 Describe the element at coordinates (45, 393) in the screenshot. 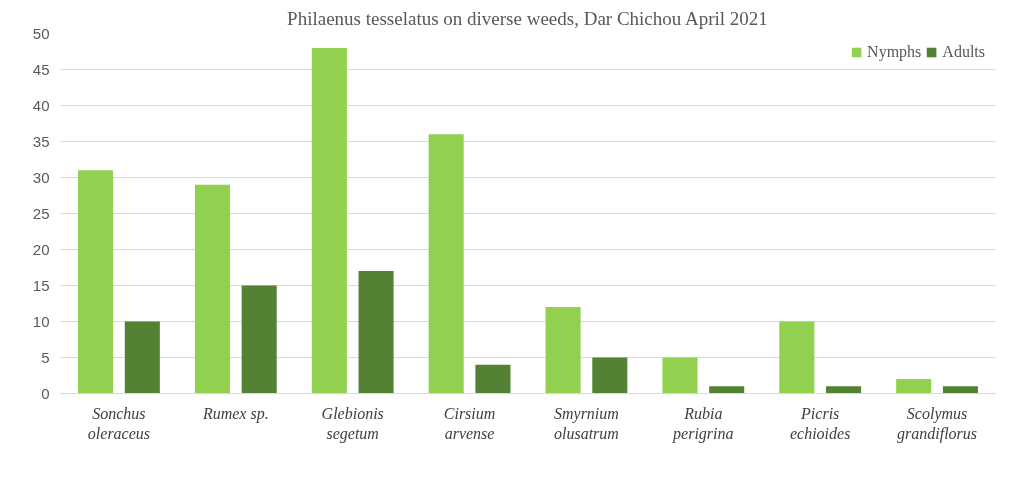

I see `y-tick-label: 0` at that location.